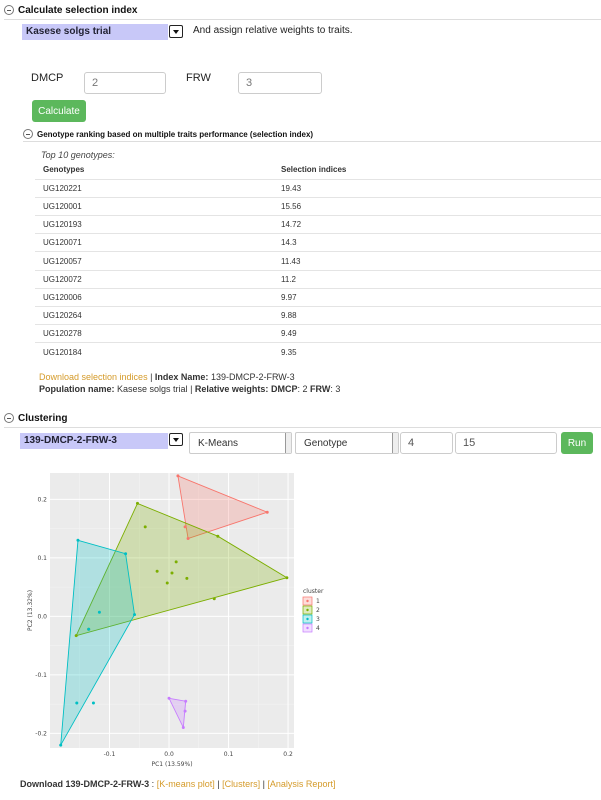  Describe the element at coordinates (301, 784) in the screenshot. I see `analysis-report-link: [Analysis Report]` at that location.